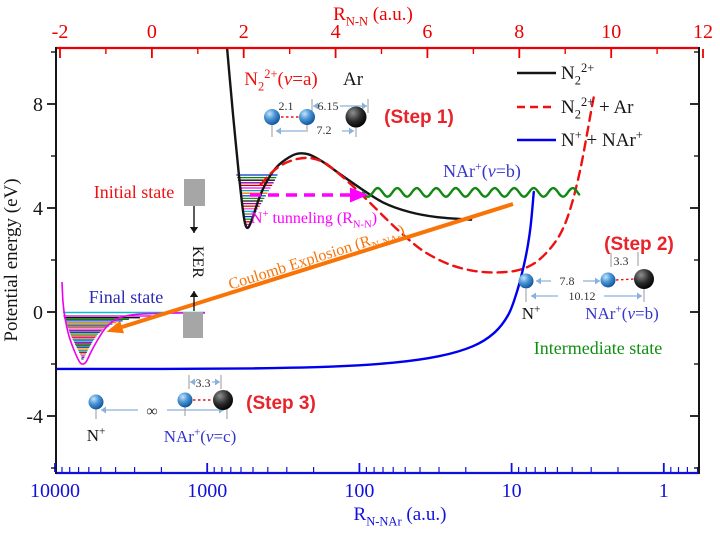  I want to click on top-tick-label: 0, so click(152, 32).